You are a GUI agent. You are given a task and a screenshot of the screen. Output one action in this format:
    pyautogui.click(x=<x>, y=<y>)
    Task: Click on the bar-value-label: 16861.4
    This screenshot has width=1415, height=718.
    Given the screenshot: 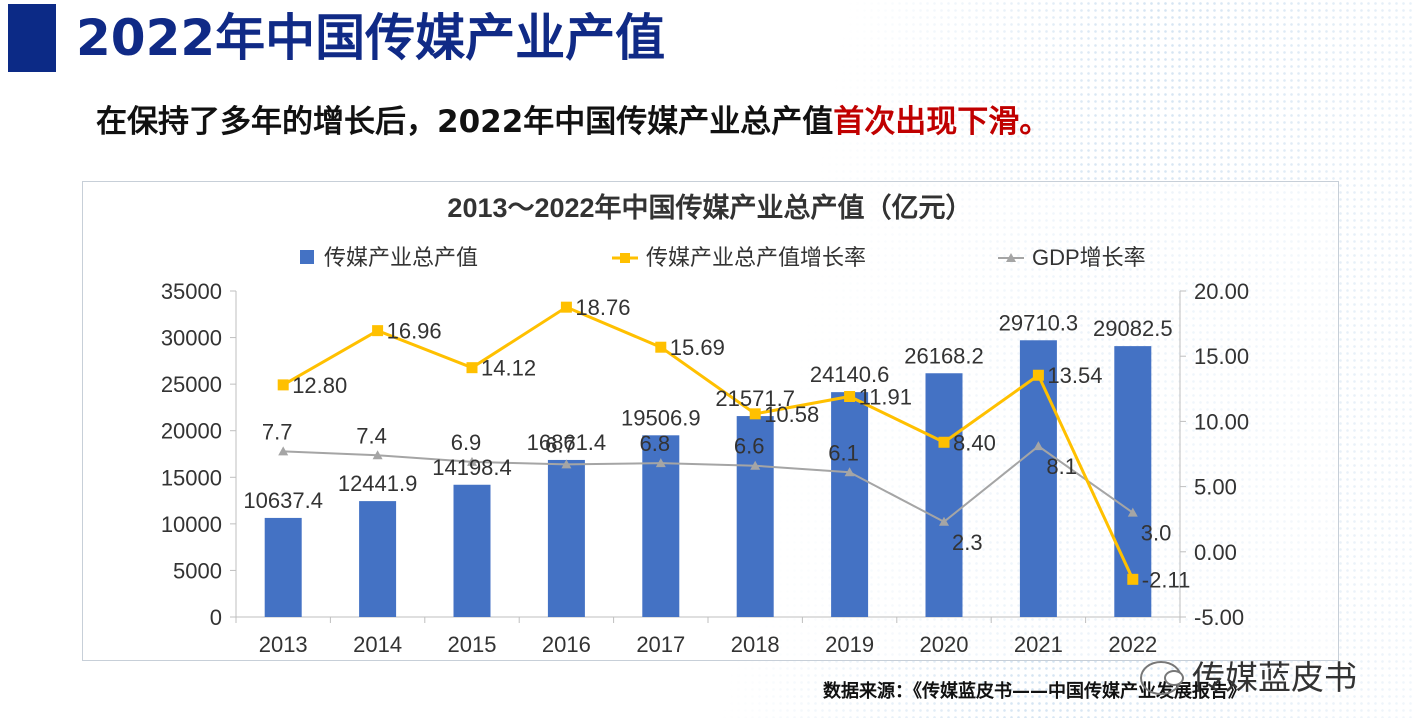 What is the action you would take?
    pyautogui.click(x=567, y=442)
    